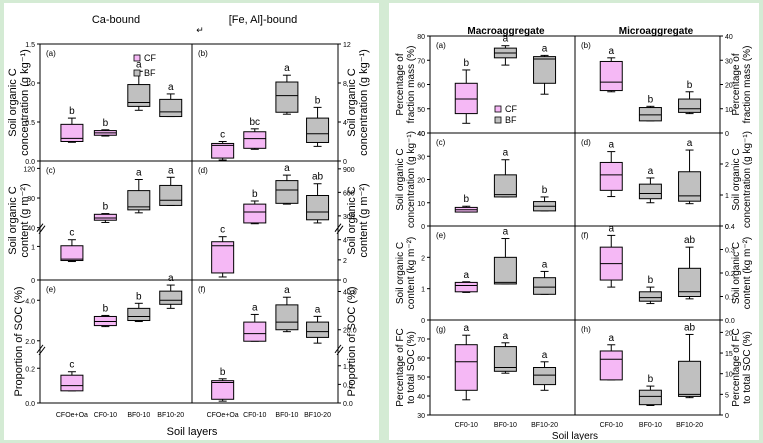  I want to click on y-tick-label: 20, so click(729, 333).